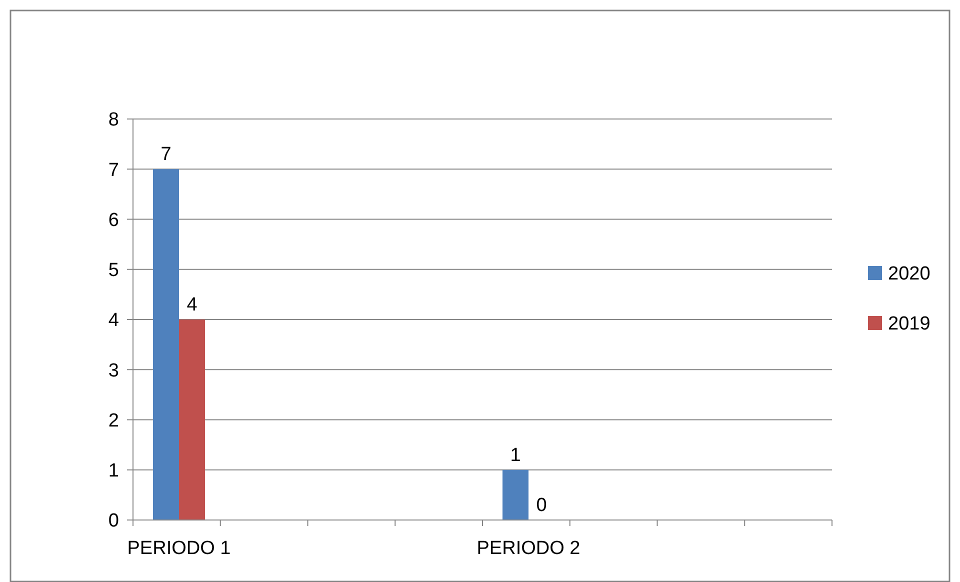 The width and height of the screenshot is (960, 582). What do you see at coordinates (541, 505) in the screenshot?
I see `data-label: 0` at bounding box center [541, 505].